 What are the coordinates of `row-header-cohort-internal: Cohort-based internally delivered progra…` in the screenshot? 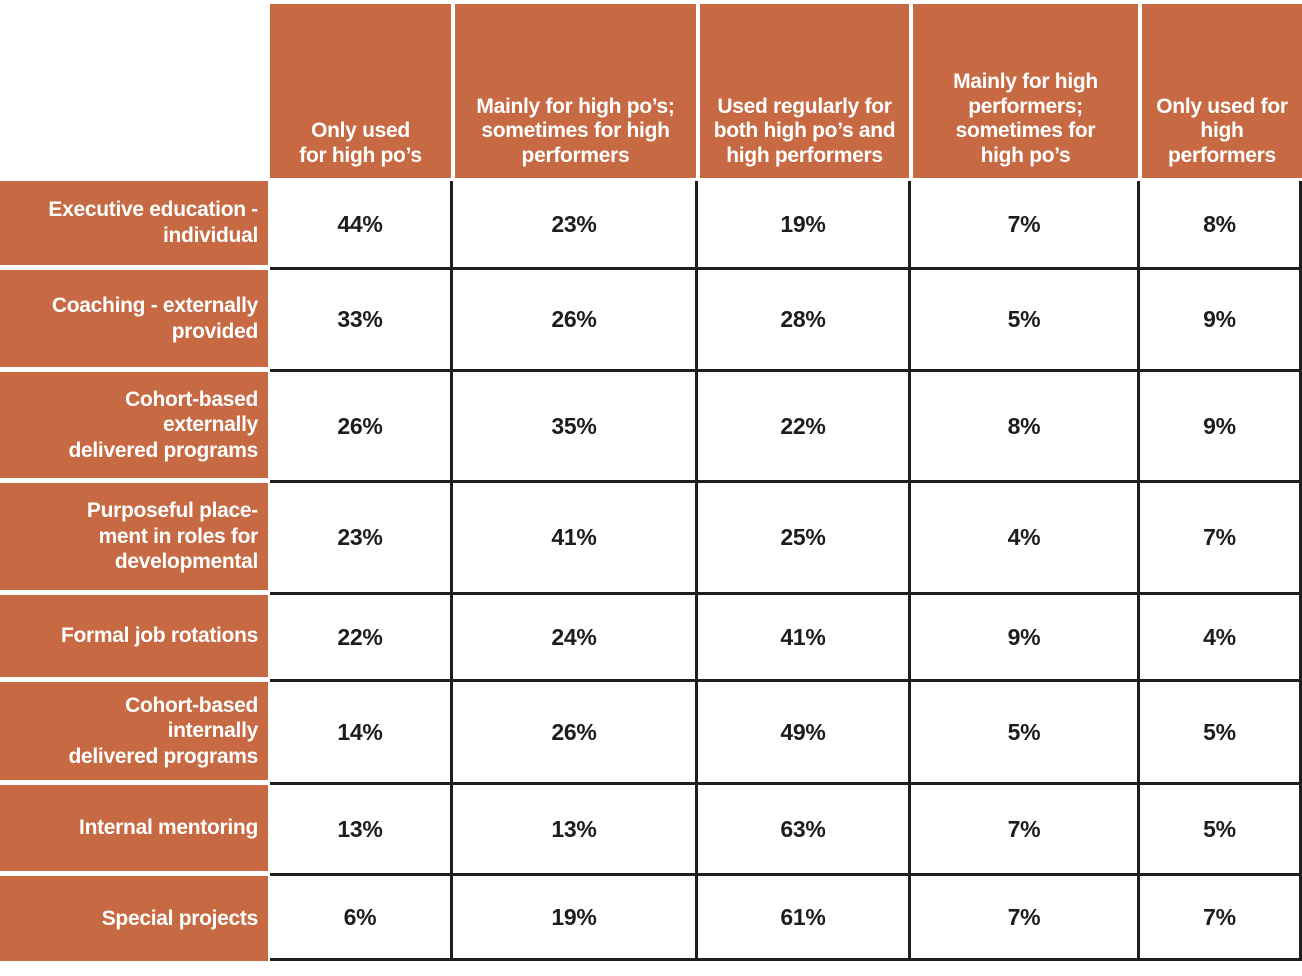 It's located at (135, 733).